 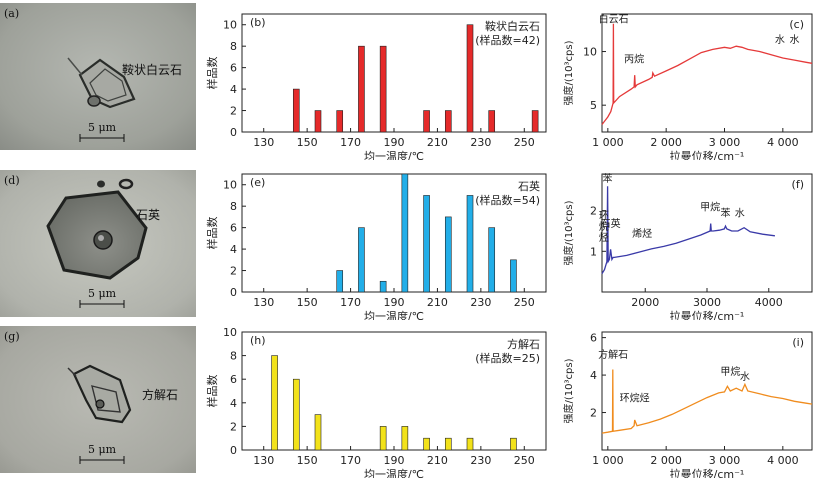 What do you see at coordinates (613, 354) in the screenshot?
I see `peak-annotation: 方解石` at bounding box center [613, 354].